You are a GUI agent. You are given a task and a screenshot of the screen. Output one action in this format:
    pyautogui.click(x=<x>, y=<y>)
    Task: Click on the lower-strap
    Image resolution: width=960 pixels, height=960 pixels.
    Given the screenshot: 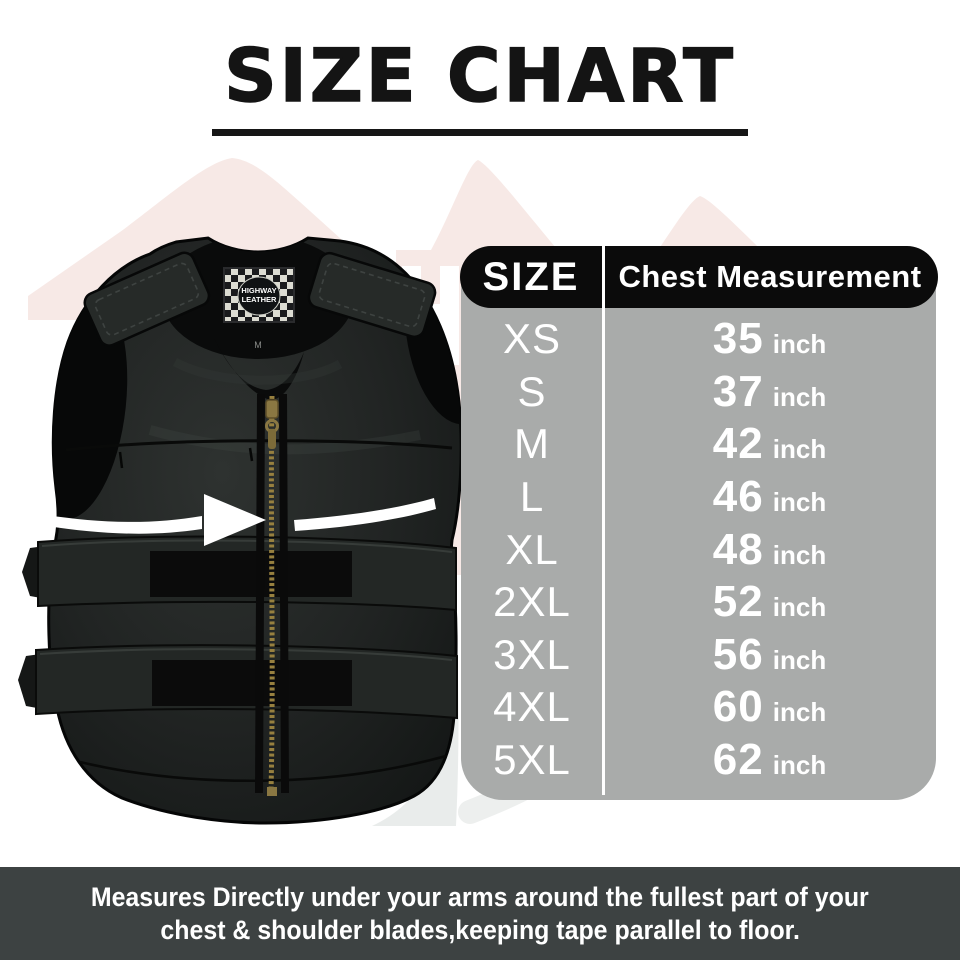 What is the action you would take?
    pyautogui.click(x=238, y=682)
    